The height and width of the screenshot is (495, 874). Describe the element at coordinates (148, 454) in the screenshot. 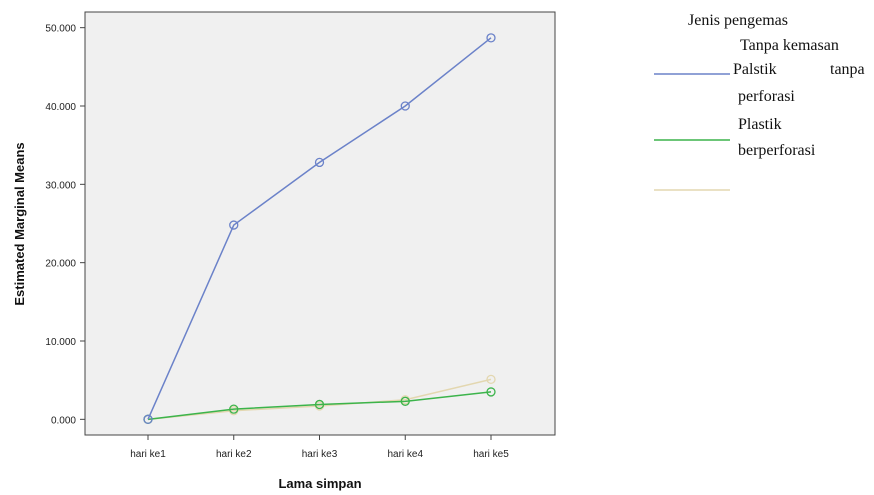

I see `x-tick-label: hari ke1` at that location.